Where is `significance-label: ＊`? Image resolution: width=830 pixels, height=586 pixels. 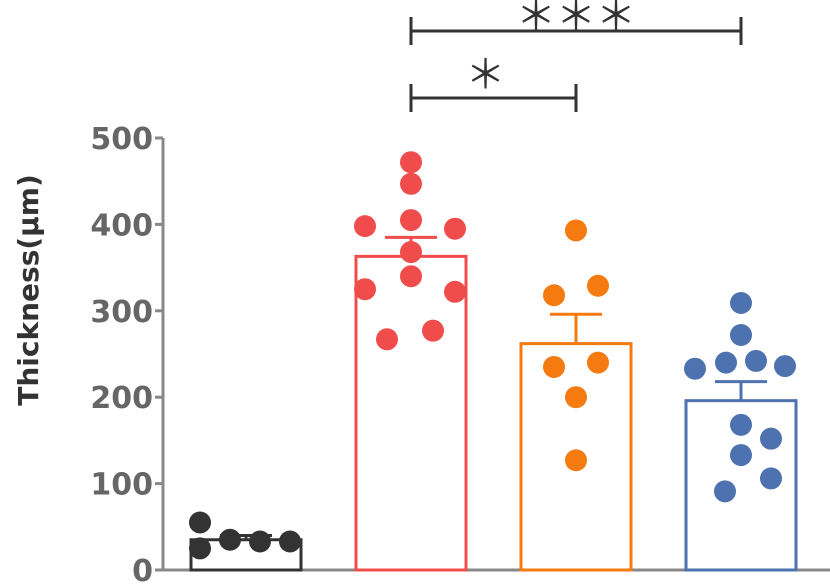
significance-label: ＊ is located at coordinates (486, 75).